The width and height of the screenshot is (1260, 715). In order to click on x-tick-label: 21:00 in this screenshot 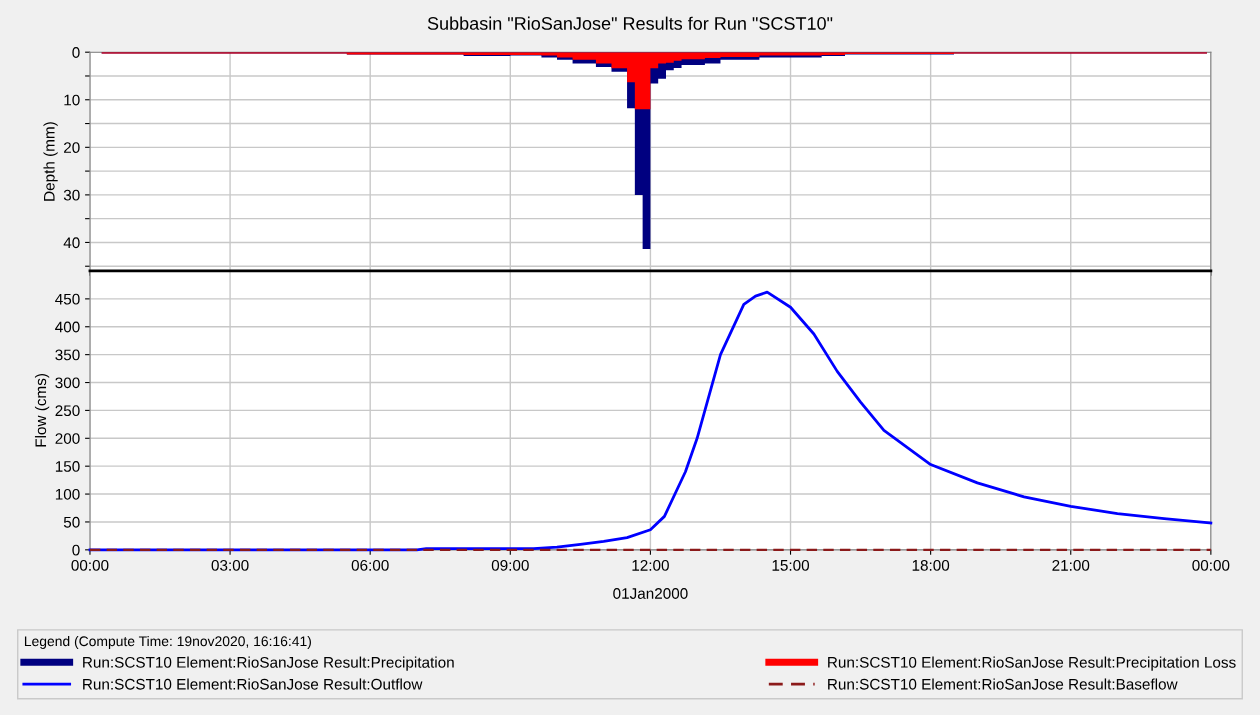, I will do `click(1071, 565)`.